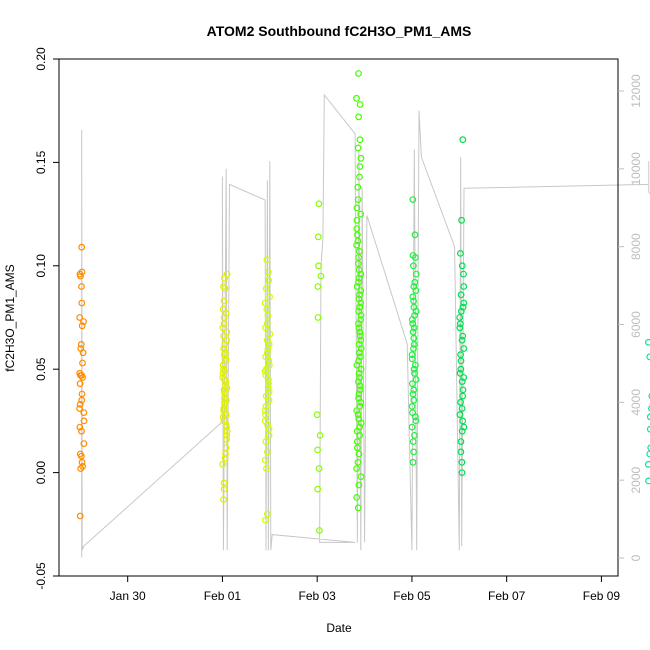 The image size is (650, 650). What do you see at coordinates (636, 557) in the screenshot?
I see `y2-tick-label: 0` at bounding box center [636, 557].